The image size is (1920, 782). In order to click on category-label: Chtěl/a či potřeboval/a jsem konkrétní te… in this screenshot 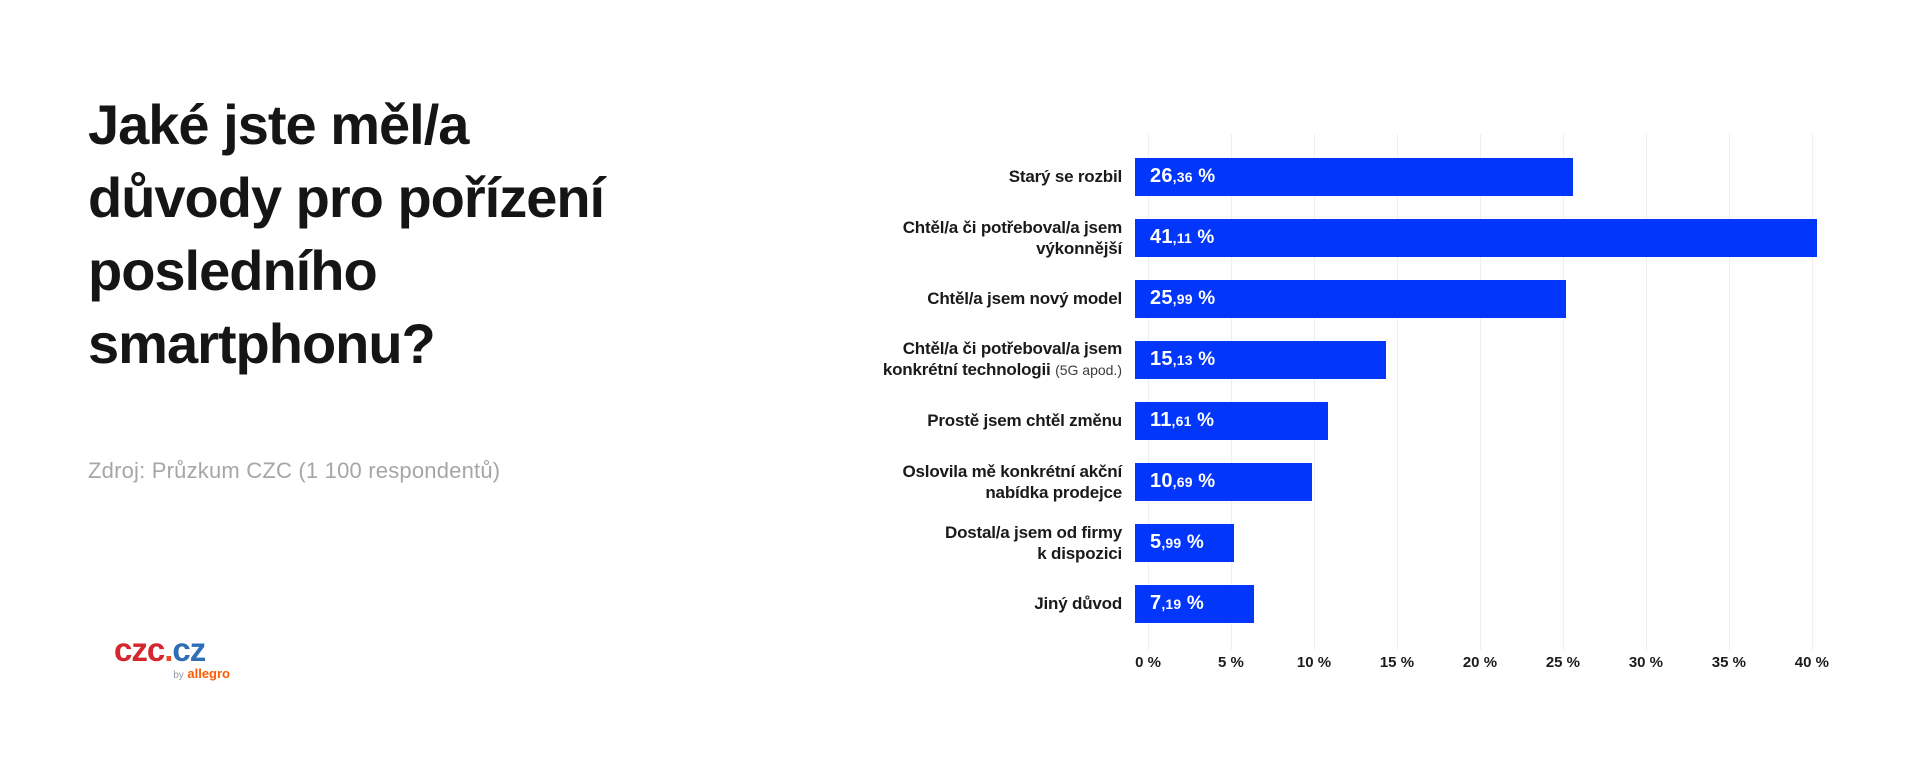, I will do `click(973, 359)`.